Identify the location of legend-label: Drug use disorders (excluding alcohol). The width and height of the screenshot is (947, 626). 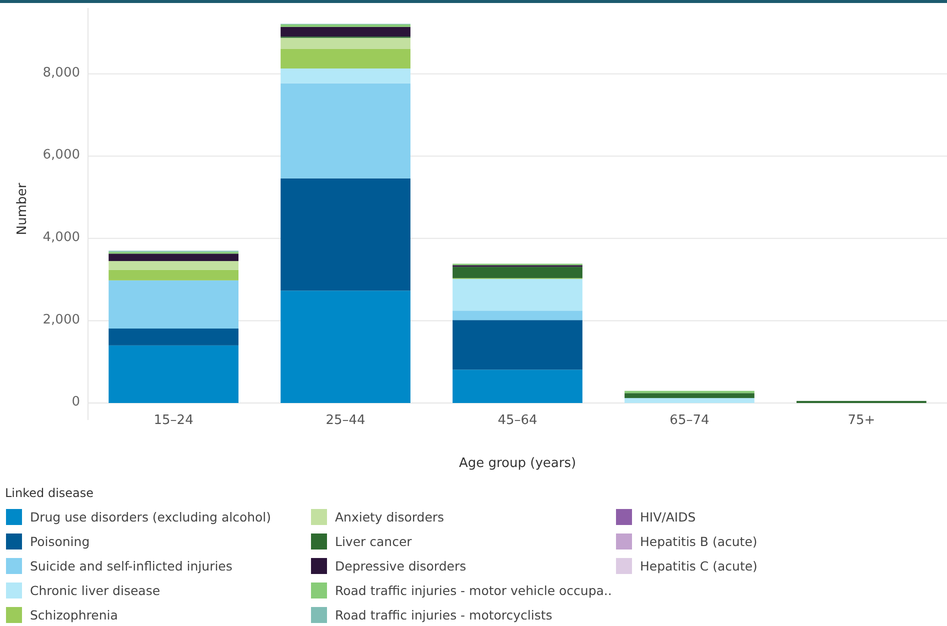
(151, 516).